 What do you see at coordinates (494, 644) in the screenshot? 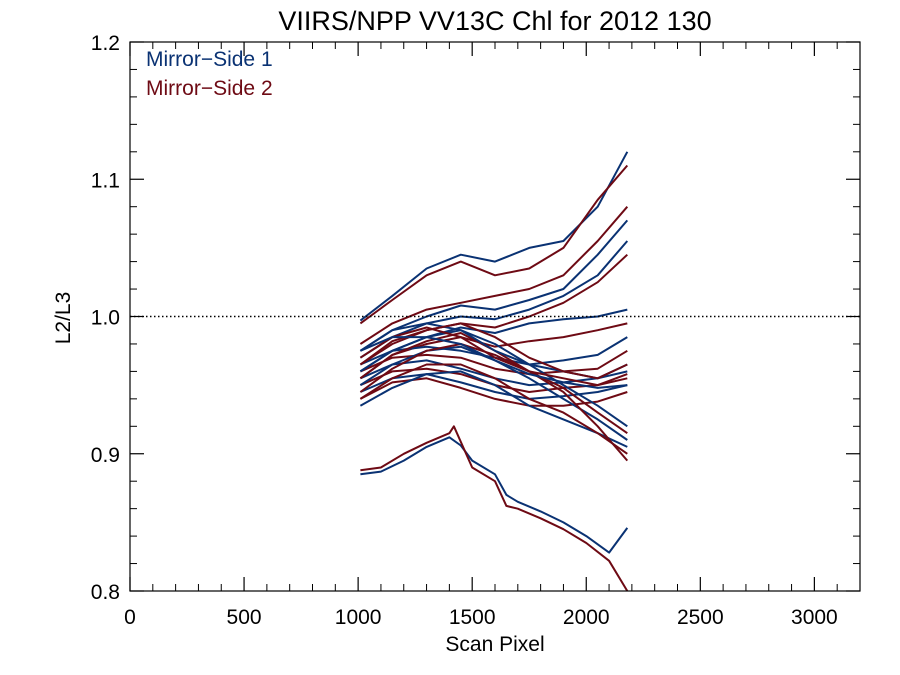
I see `x-axis-label: Scan Pixel` at bounding box center [494, 644].